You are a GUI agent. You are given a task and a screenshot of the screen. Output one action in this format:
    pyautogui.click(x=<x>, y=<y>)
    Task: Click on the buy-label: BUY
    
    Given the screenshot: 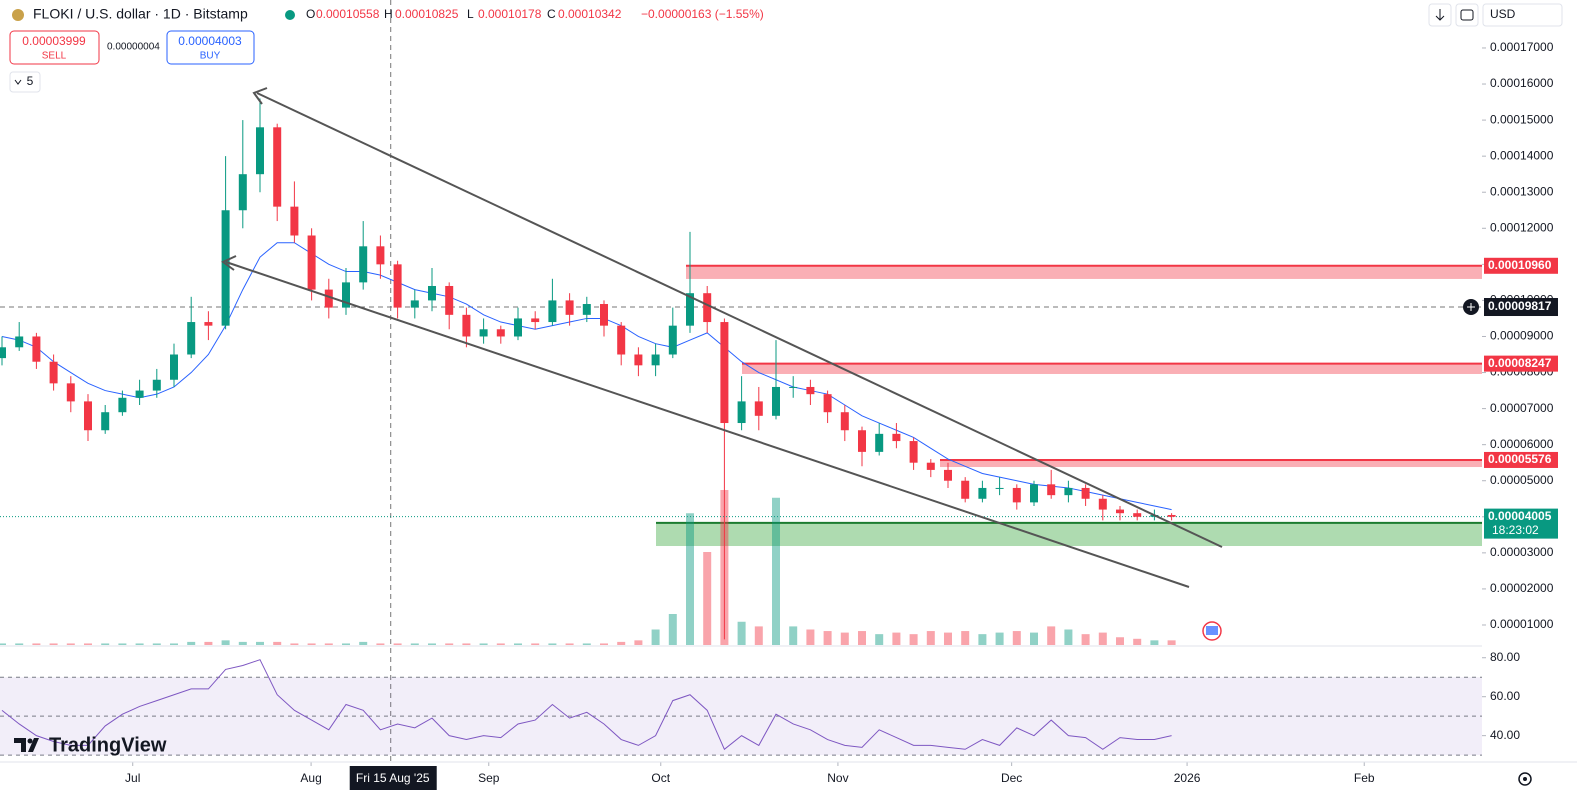 What is the action you would take?
    pyautogui.click(x=210, y=56)
    